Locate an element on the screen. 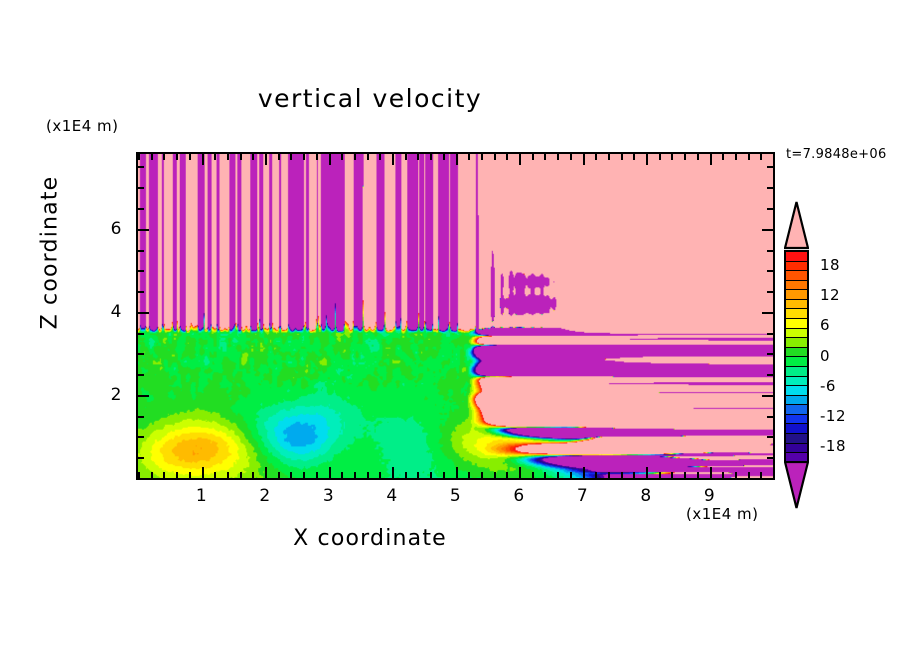 This screenshot has height=654, width=904. colorbar-over-arrow-icon is located at coordinates (796, 225).